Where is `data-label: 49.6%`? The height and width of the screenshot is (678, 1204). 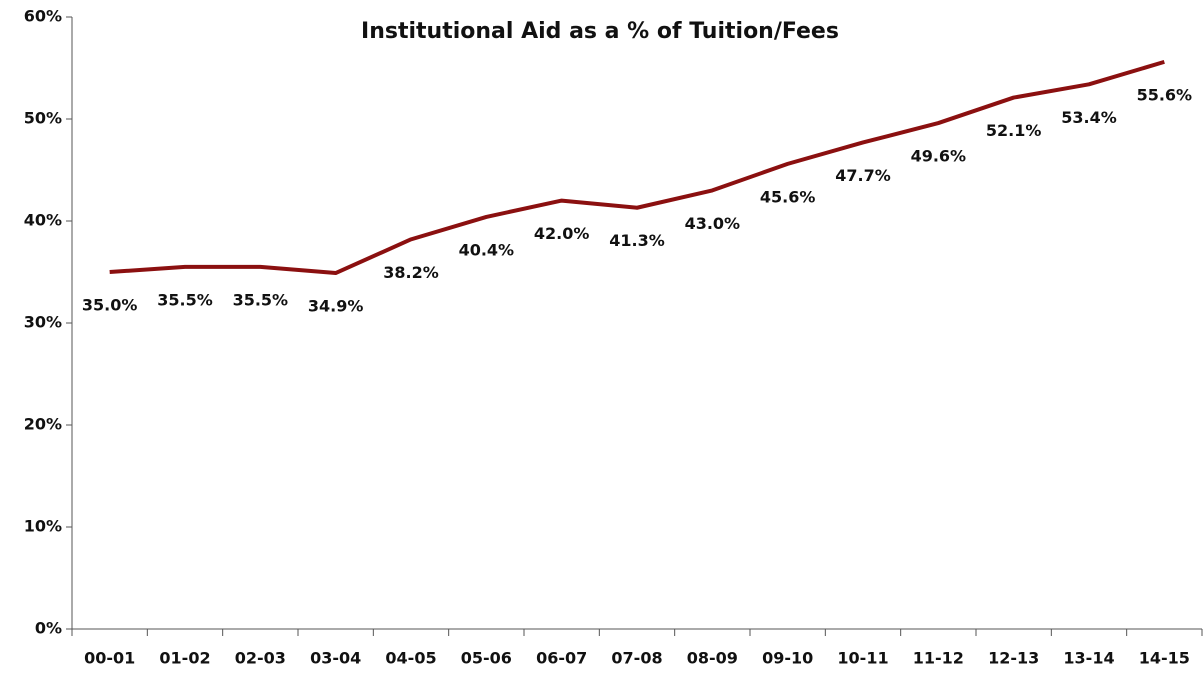 data-label: 49.6% is located at coordinates (939, 156).